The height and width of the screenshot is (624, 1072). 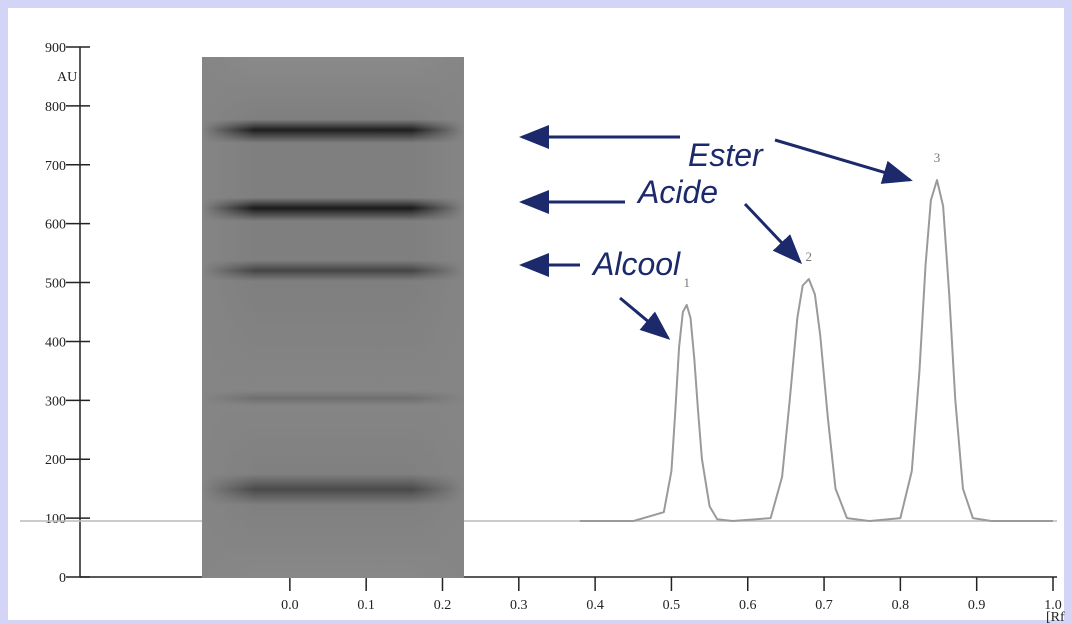 I want to click on y-tick-label: 0, so click(x=62, y=578).